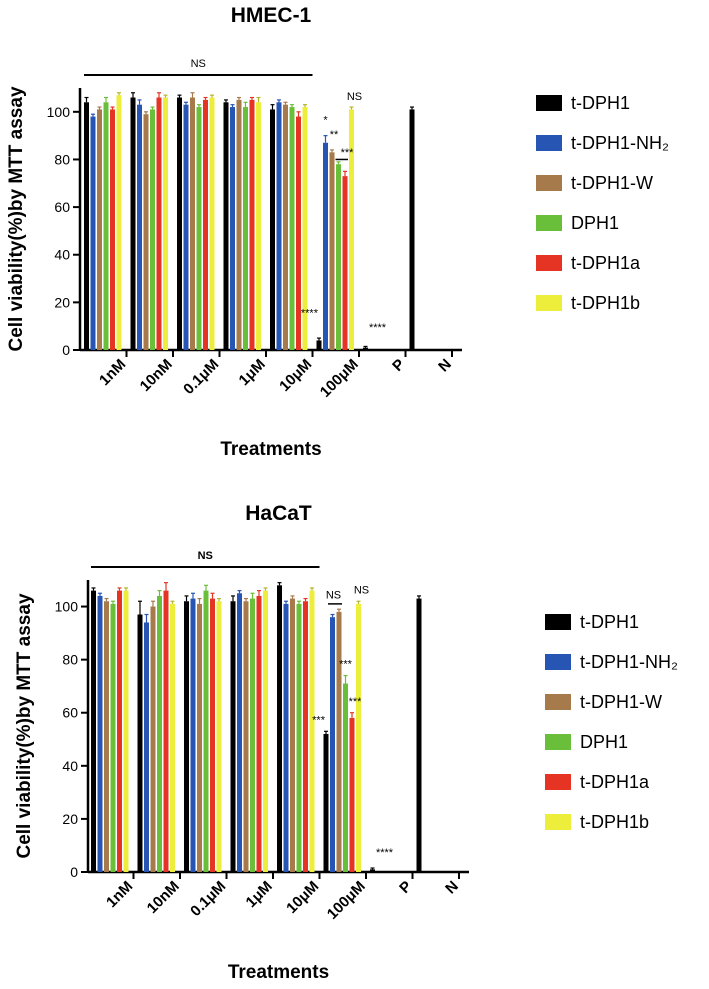 This screenshot has width=709, height=989. Describe the element at coordinates (361, 590) in the screenshot. I see `significance-label: NS` at that location.